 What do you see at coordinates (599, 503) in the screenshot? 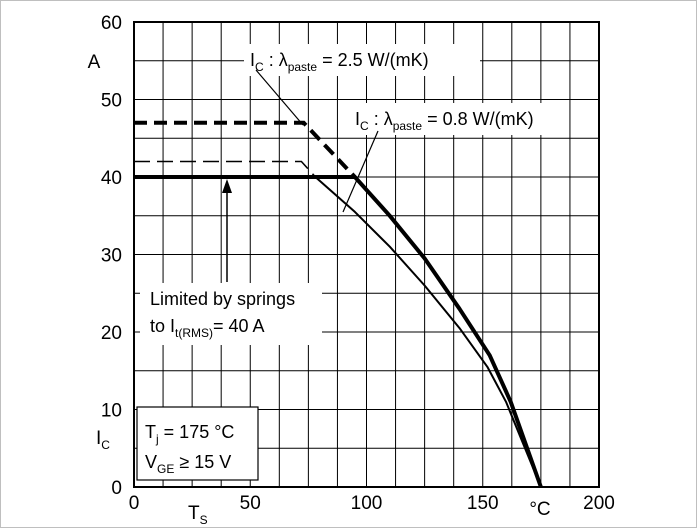
I see `x-tick-label: 200` at bounding box center [599, 503].